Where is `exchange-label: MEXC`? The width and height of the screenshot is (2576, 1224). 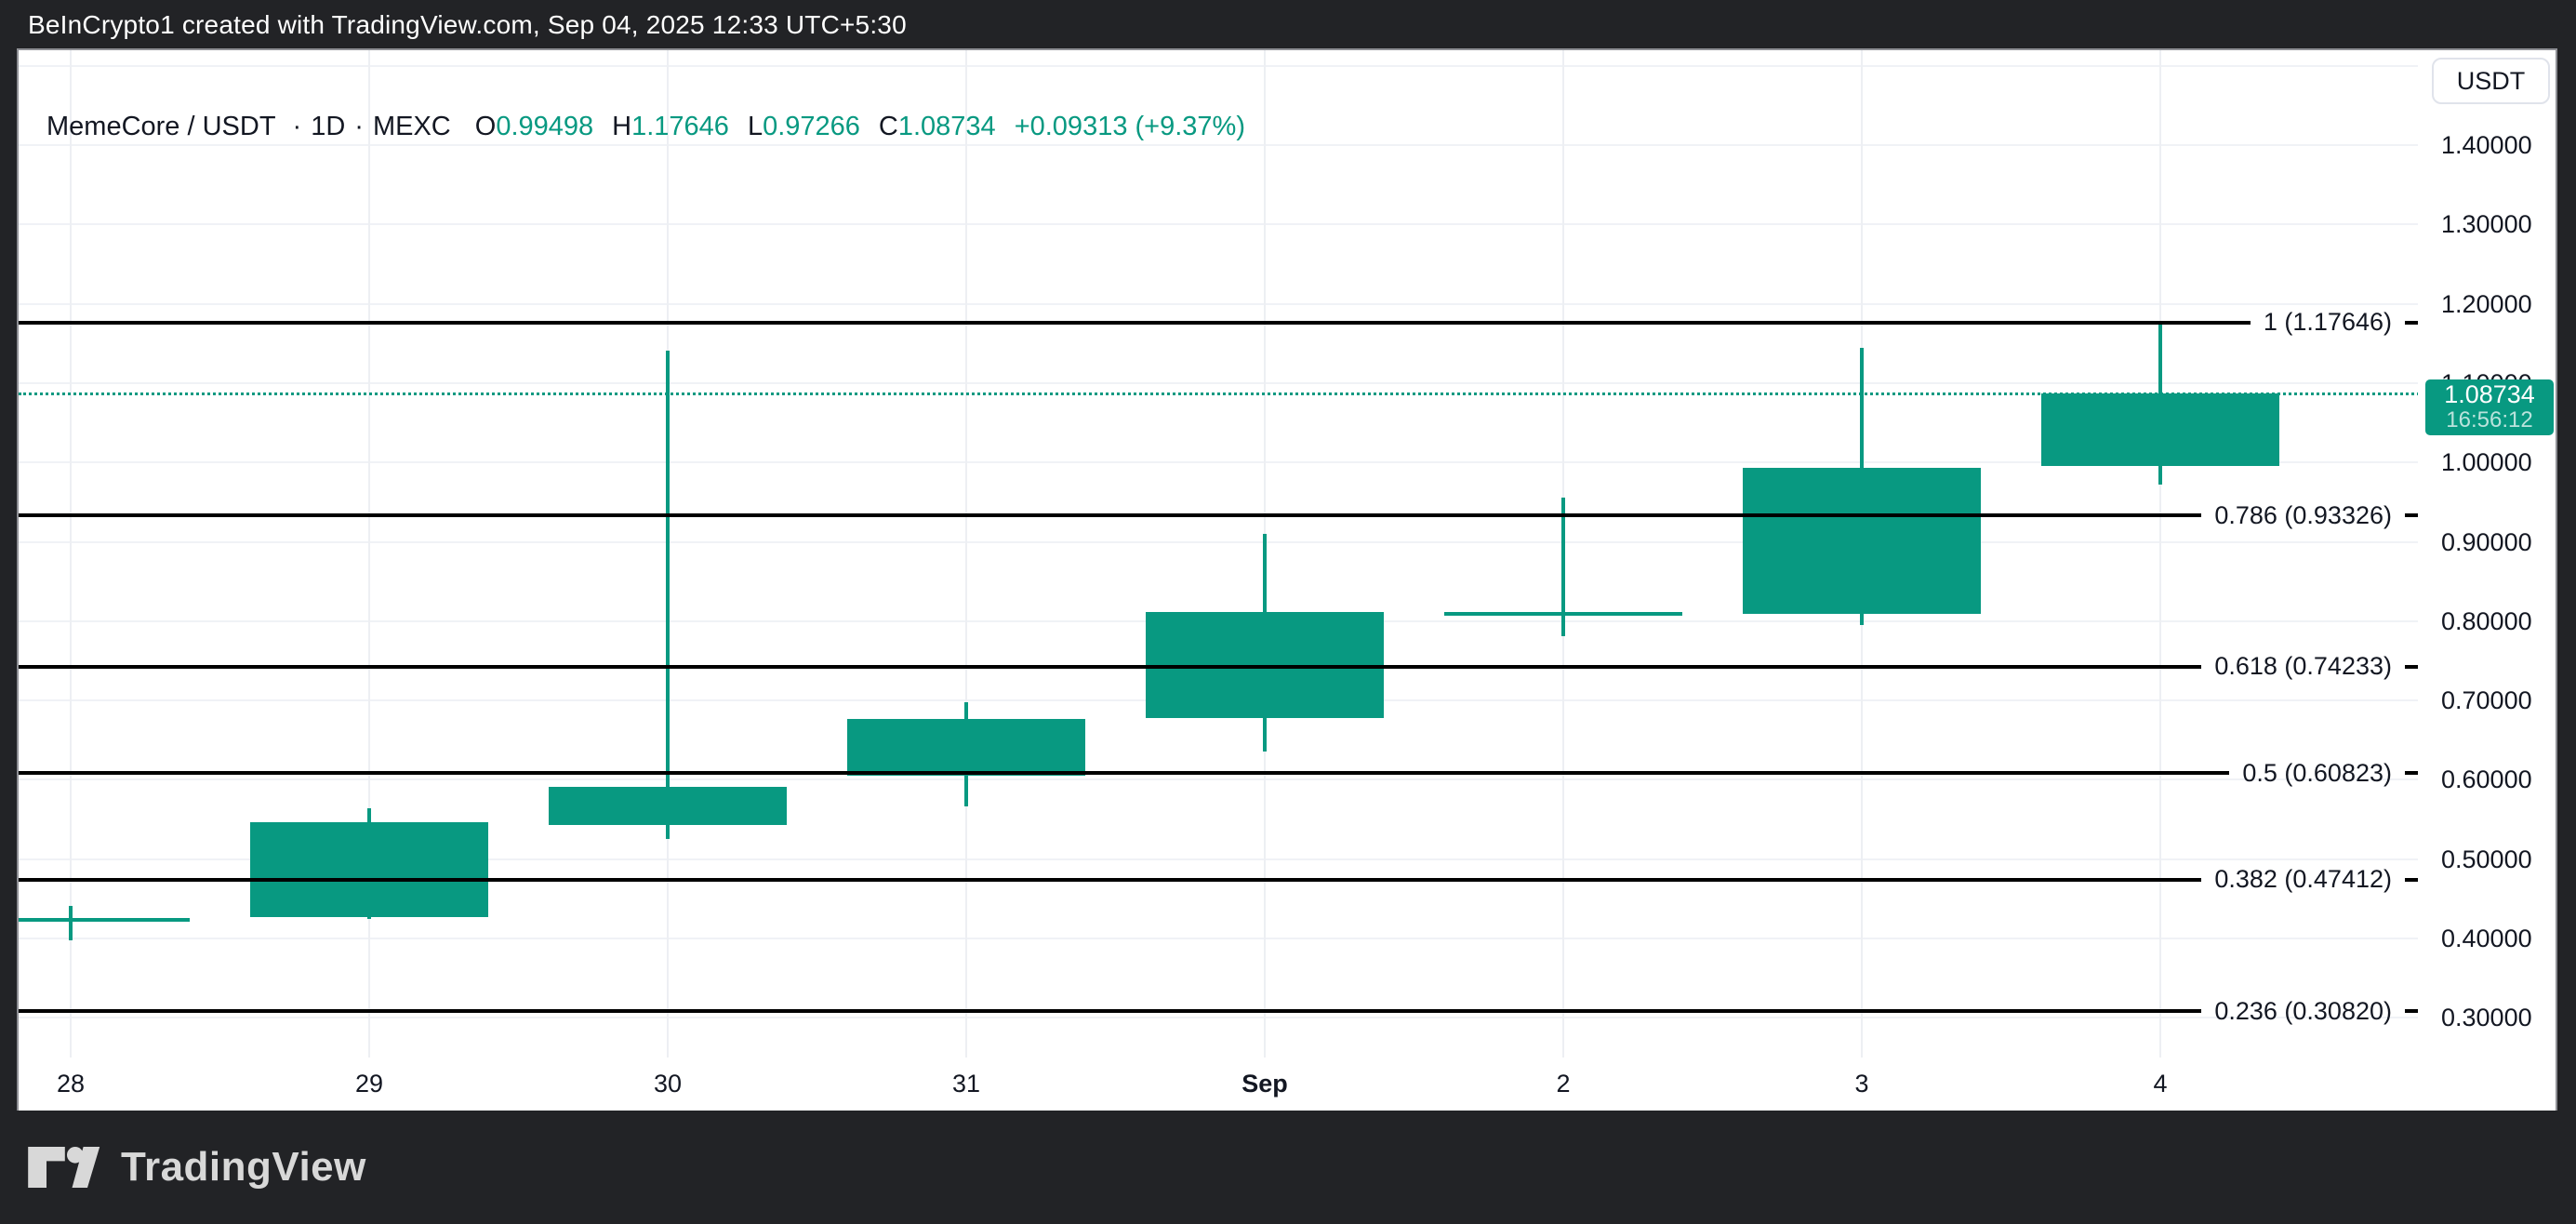
exchange-label: MEXC is located at coordinates (411, 126).